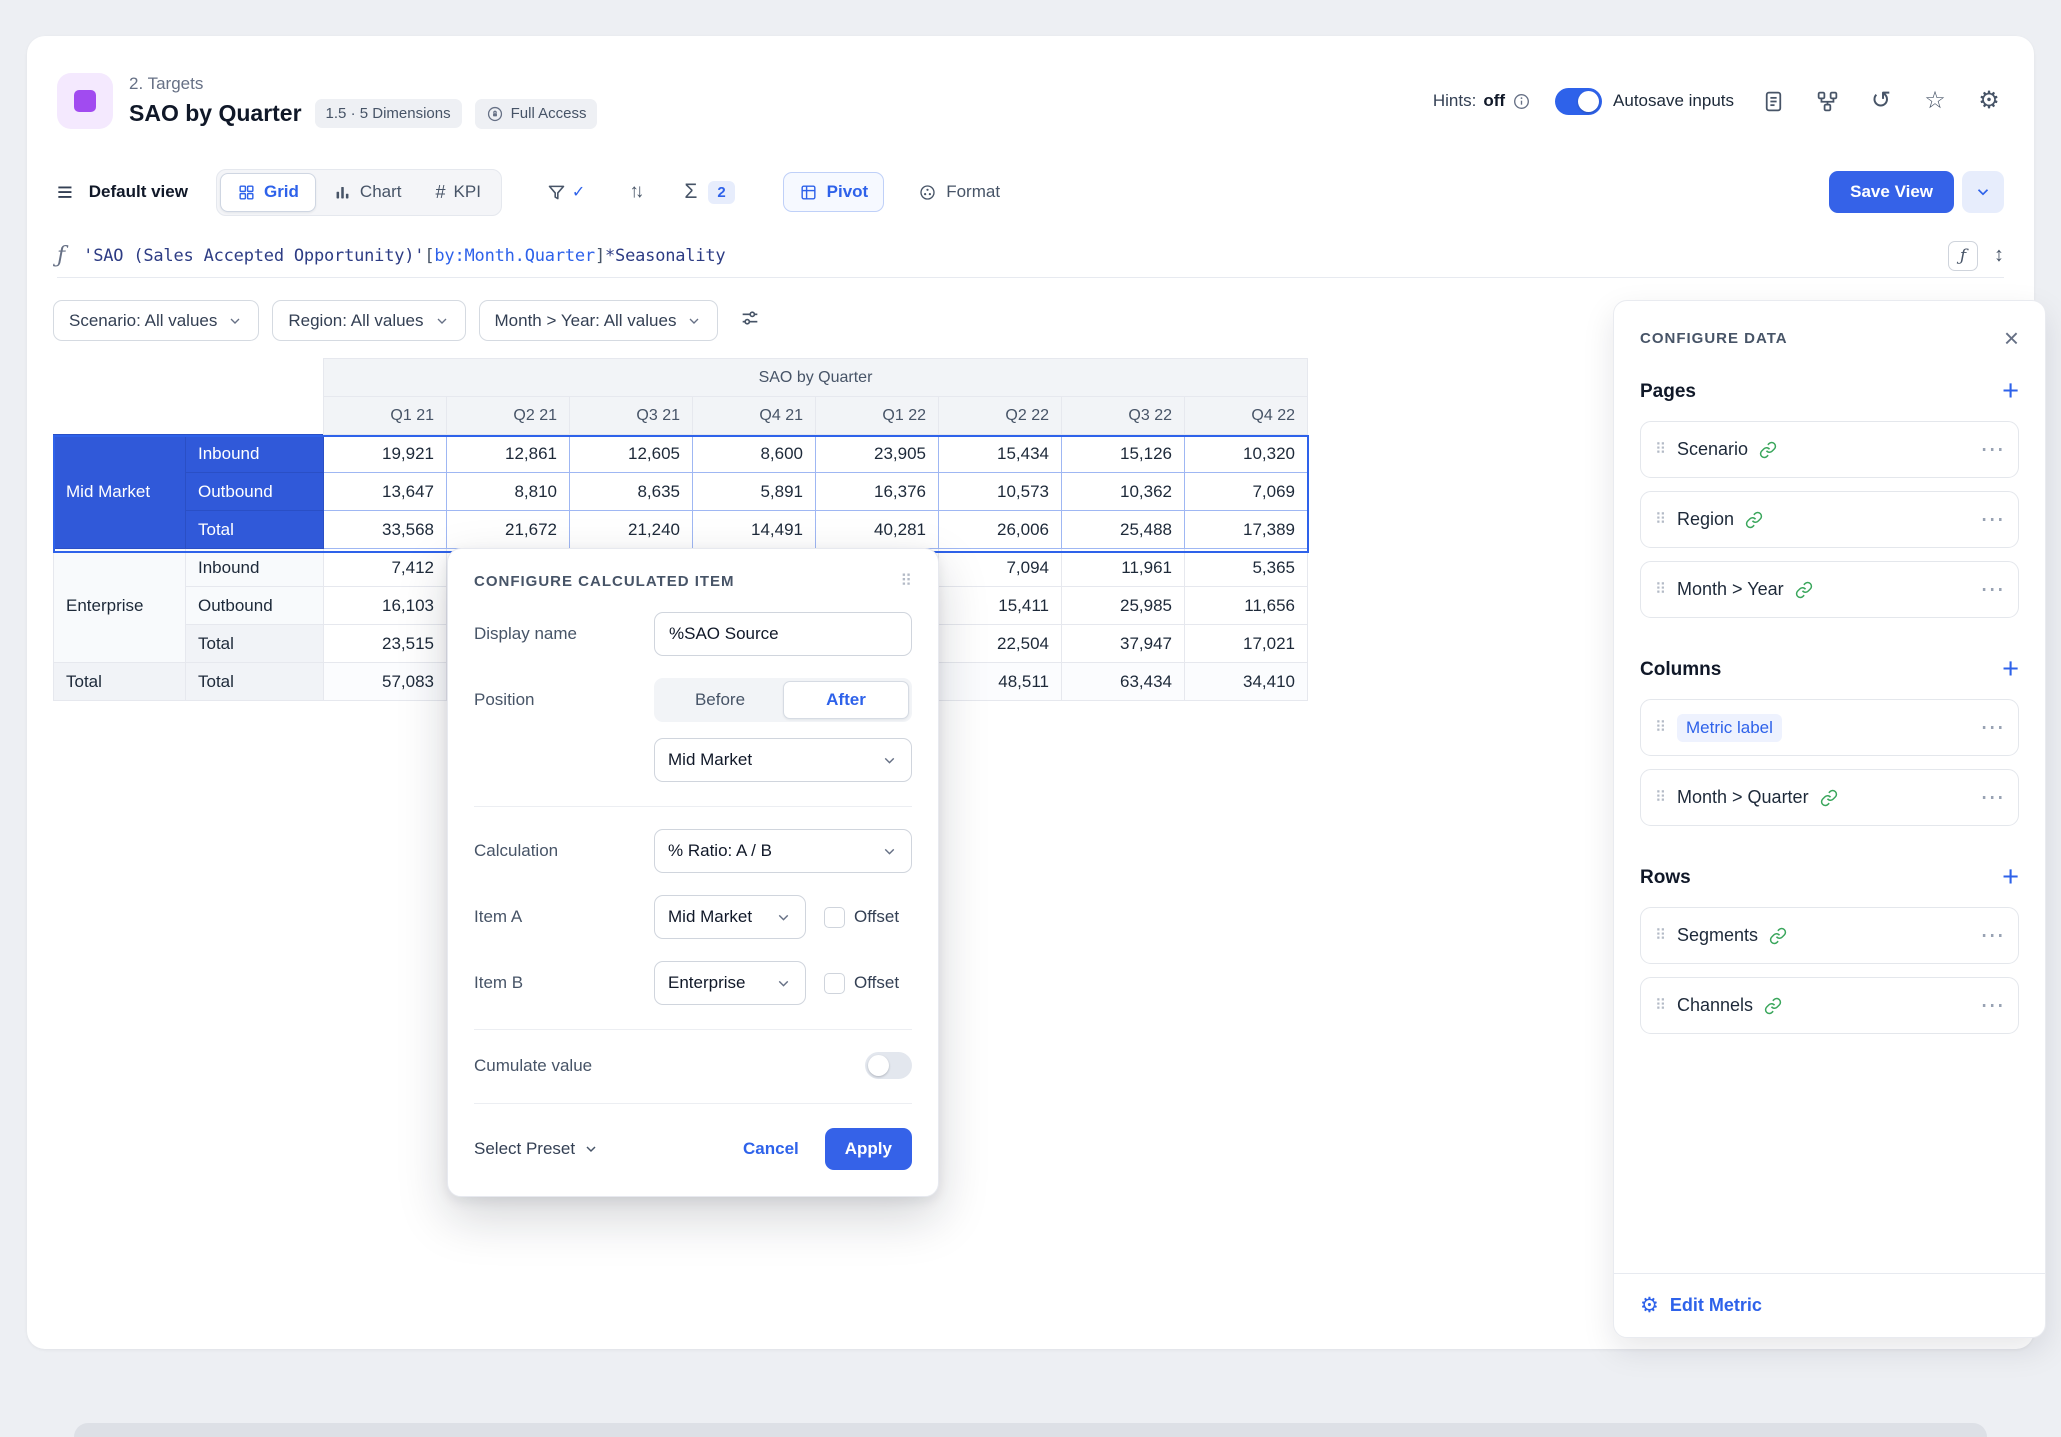 The width and height of the screenshot is (2061, 1437). I want to click on table-cell: 26,006, so click(1000, 529).